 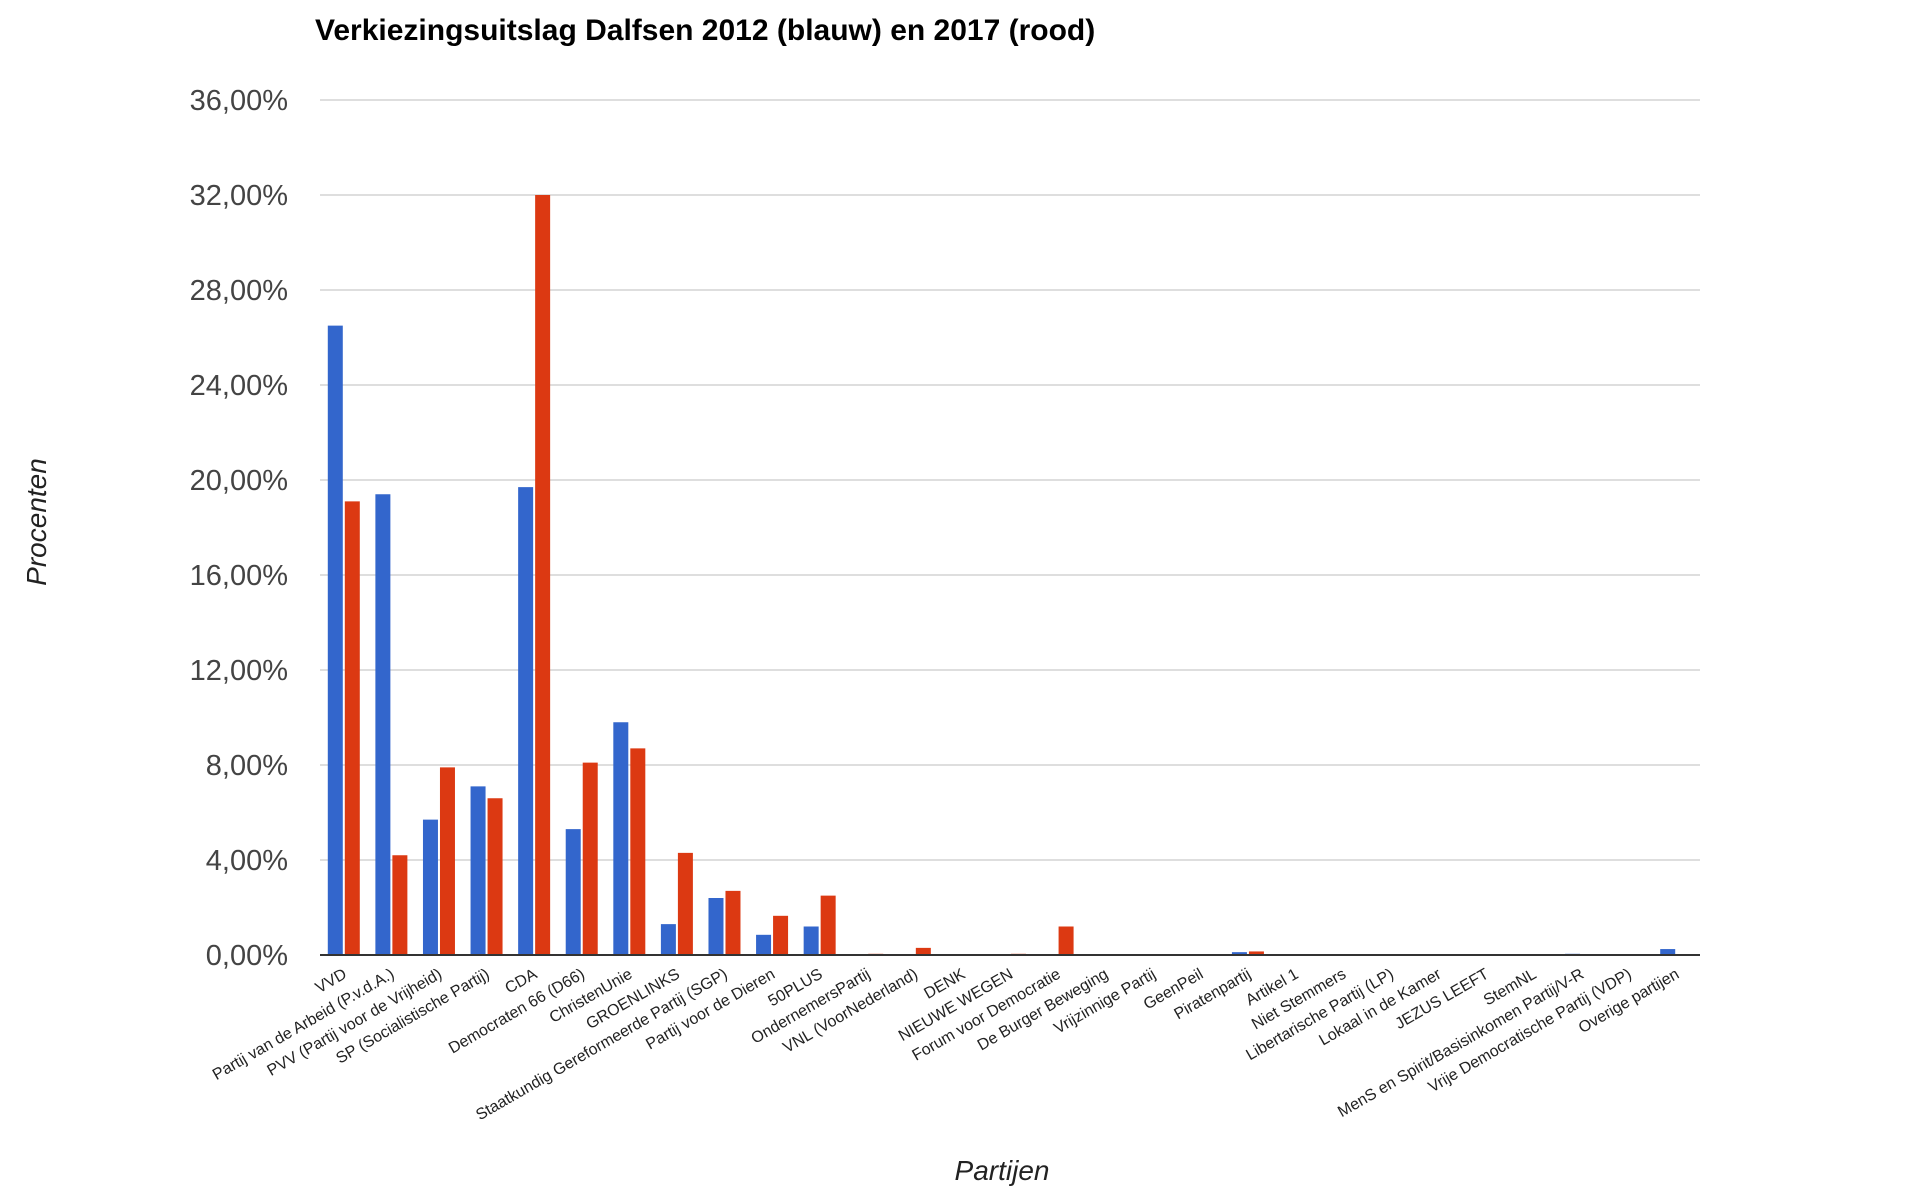 What do you see at coordinates (239, 196) in the screenshot?
I see `y-tick-label: 32,00%` at bounding box center [239, 196].